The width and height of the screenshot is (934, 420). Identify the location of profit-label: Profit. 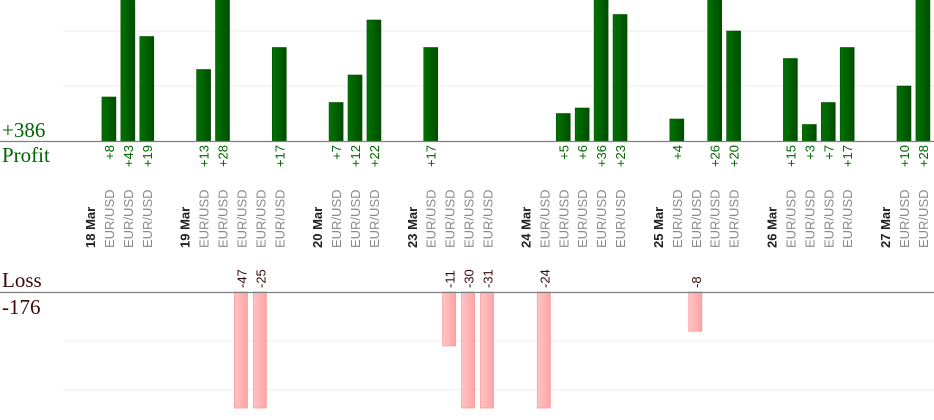
(26, 155).